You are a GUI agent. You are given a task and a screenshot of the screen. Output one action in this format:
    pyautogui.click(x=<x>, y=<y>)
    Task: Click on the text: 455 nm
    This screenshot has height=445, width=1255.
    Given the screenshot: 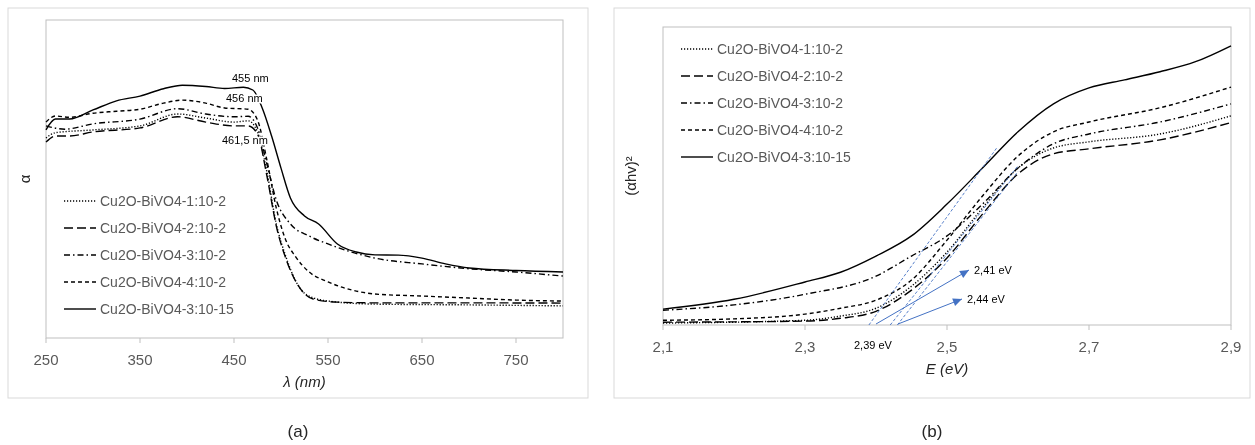 What is the action you would take?
    pyautogui.click(x=250, y=78)
    